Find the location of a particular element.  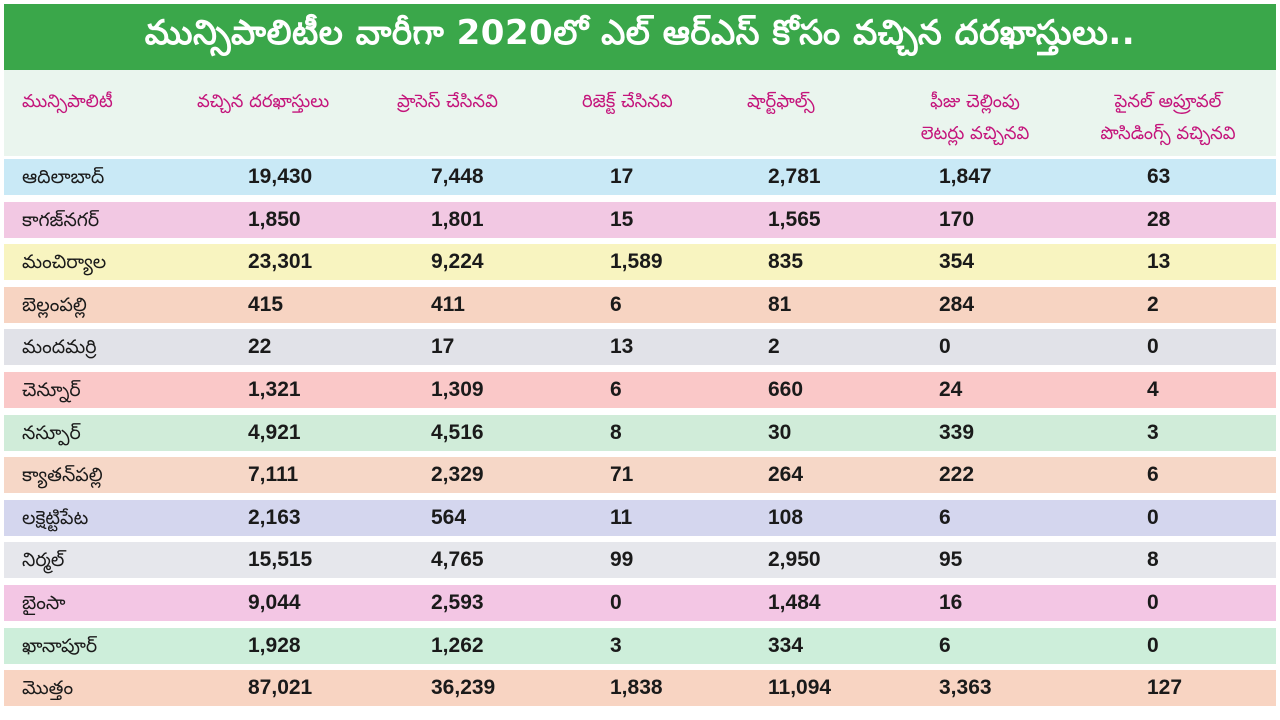

header-shortfalls: షార్ట్‌ఫాల్స్ is located at coordinates (781, 102).